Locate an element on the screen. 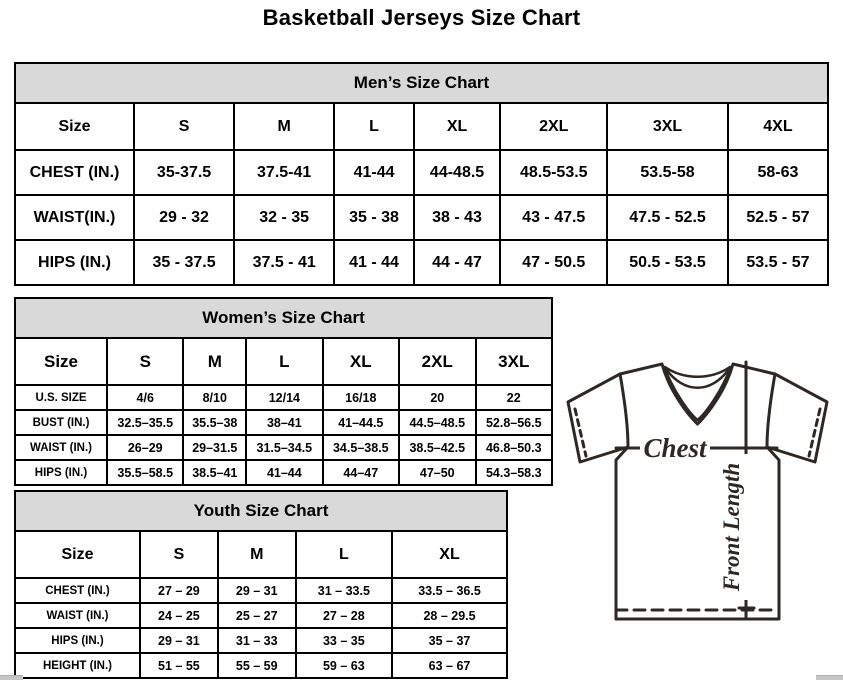  left-sleeve-seam is located at coordinates (624, 410).